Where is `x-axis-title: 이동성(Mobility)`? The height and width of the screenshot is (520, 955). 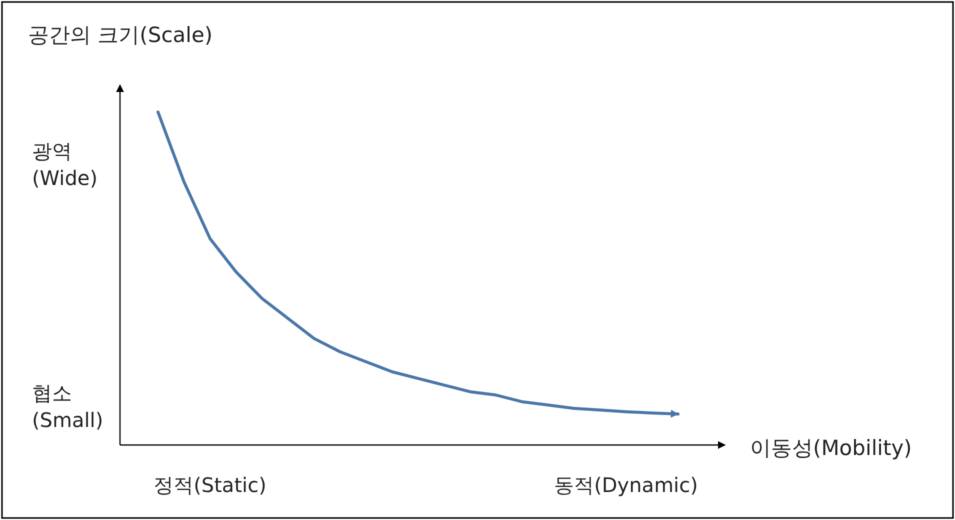 x-axis-title: 이동성(Mobility) is located at coordinates (831, 448).